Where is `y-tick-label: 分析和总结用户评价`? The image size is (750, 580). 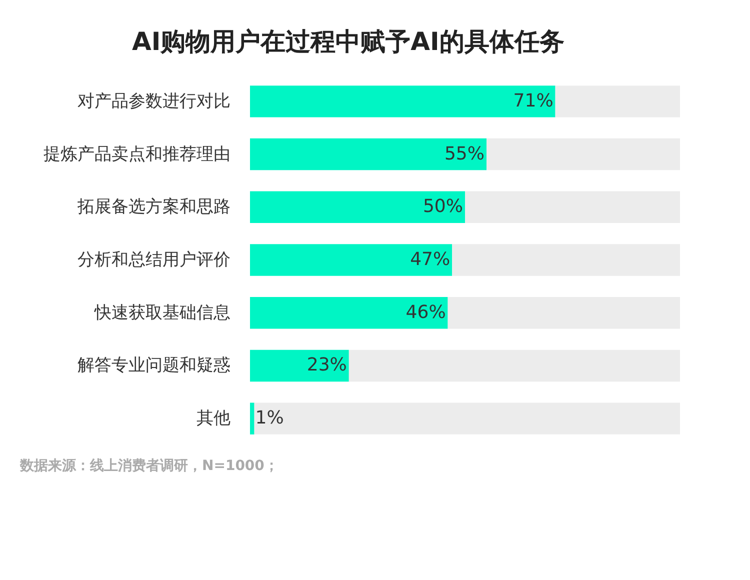
y-tick-label: 分析和总结用户评价 is located at coordinates (154, 260).